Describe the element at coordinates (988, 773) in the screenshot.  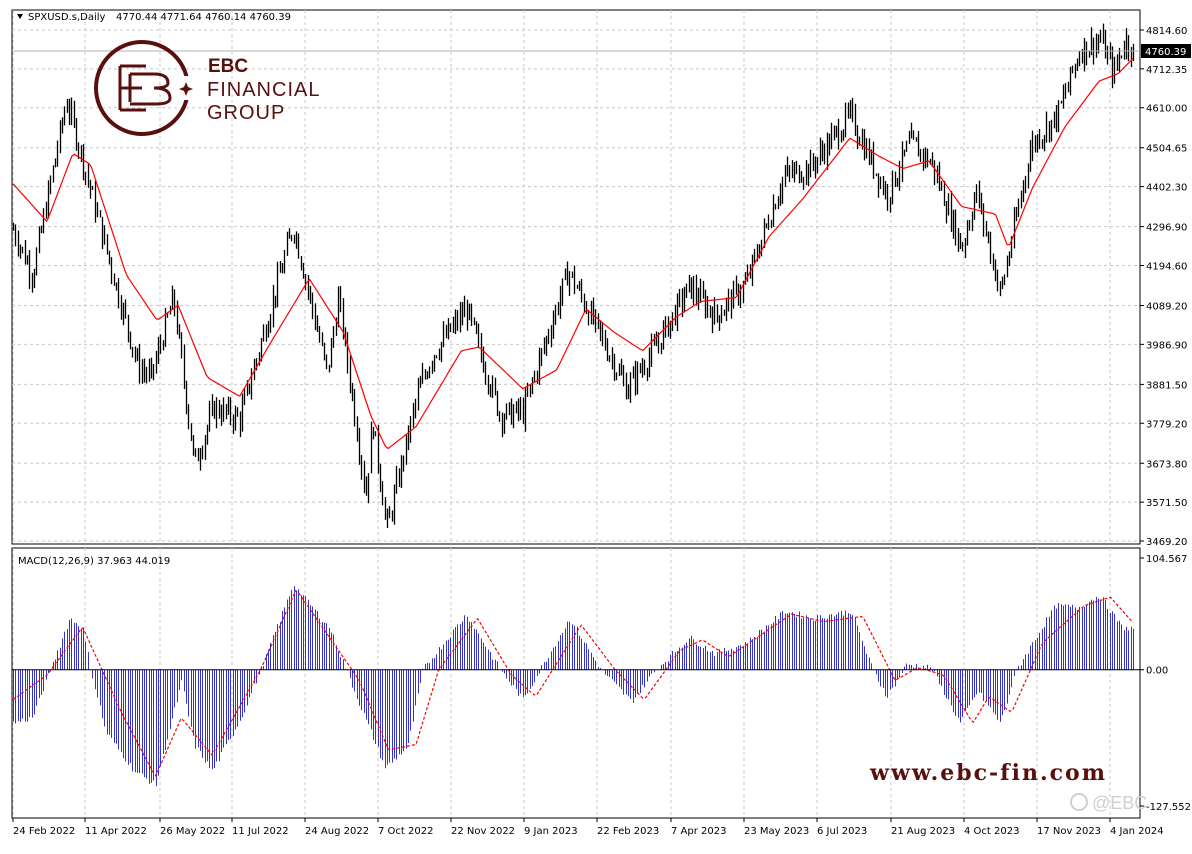
I see `website-watermark: www.ebc-fin.com` at that location.